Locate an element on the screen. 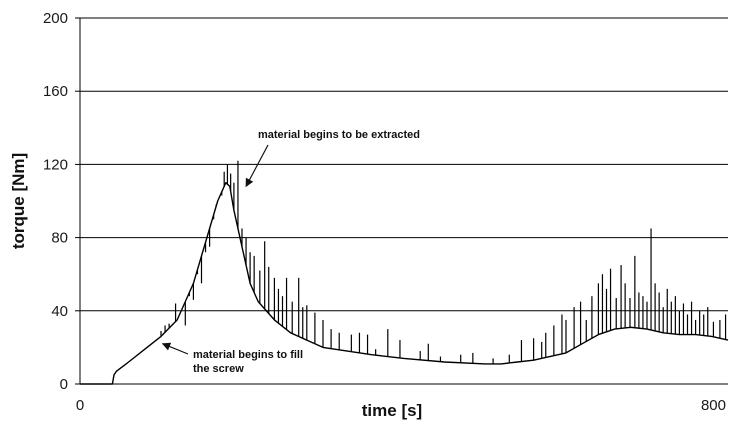 The width and height of the screenshot is (729, 424). x-tick-labels: 0 800 is located at coordinates (401, 405).